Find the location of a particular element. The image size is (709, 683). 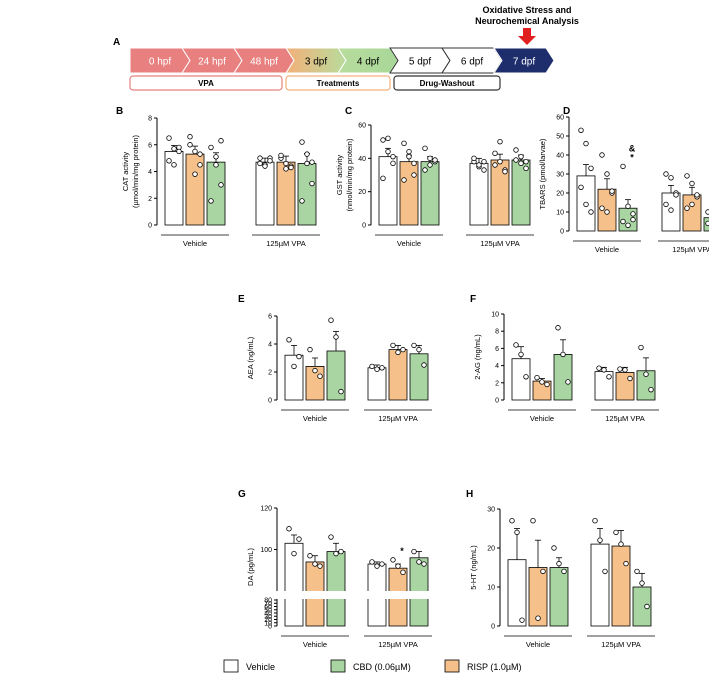

significance-mark: & is located at coordinates (632, 148).